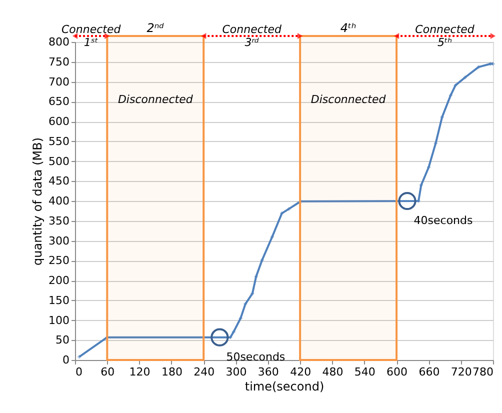 This screenshot has height=413, width=502. I want to click on y-tick-label: 800, so click(59, 42).